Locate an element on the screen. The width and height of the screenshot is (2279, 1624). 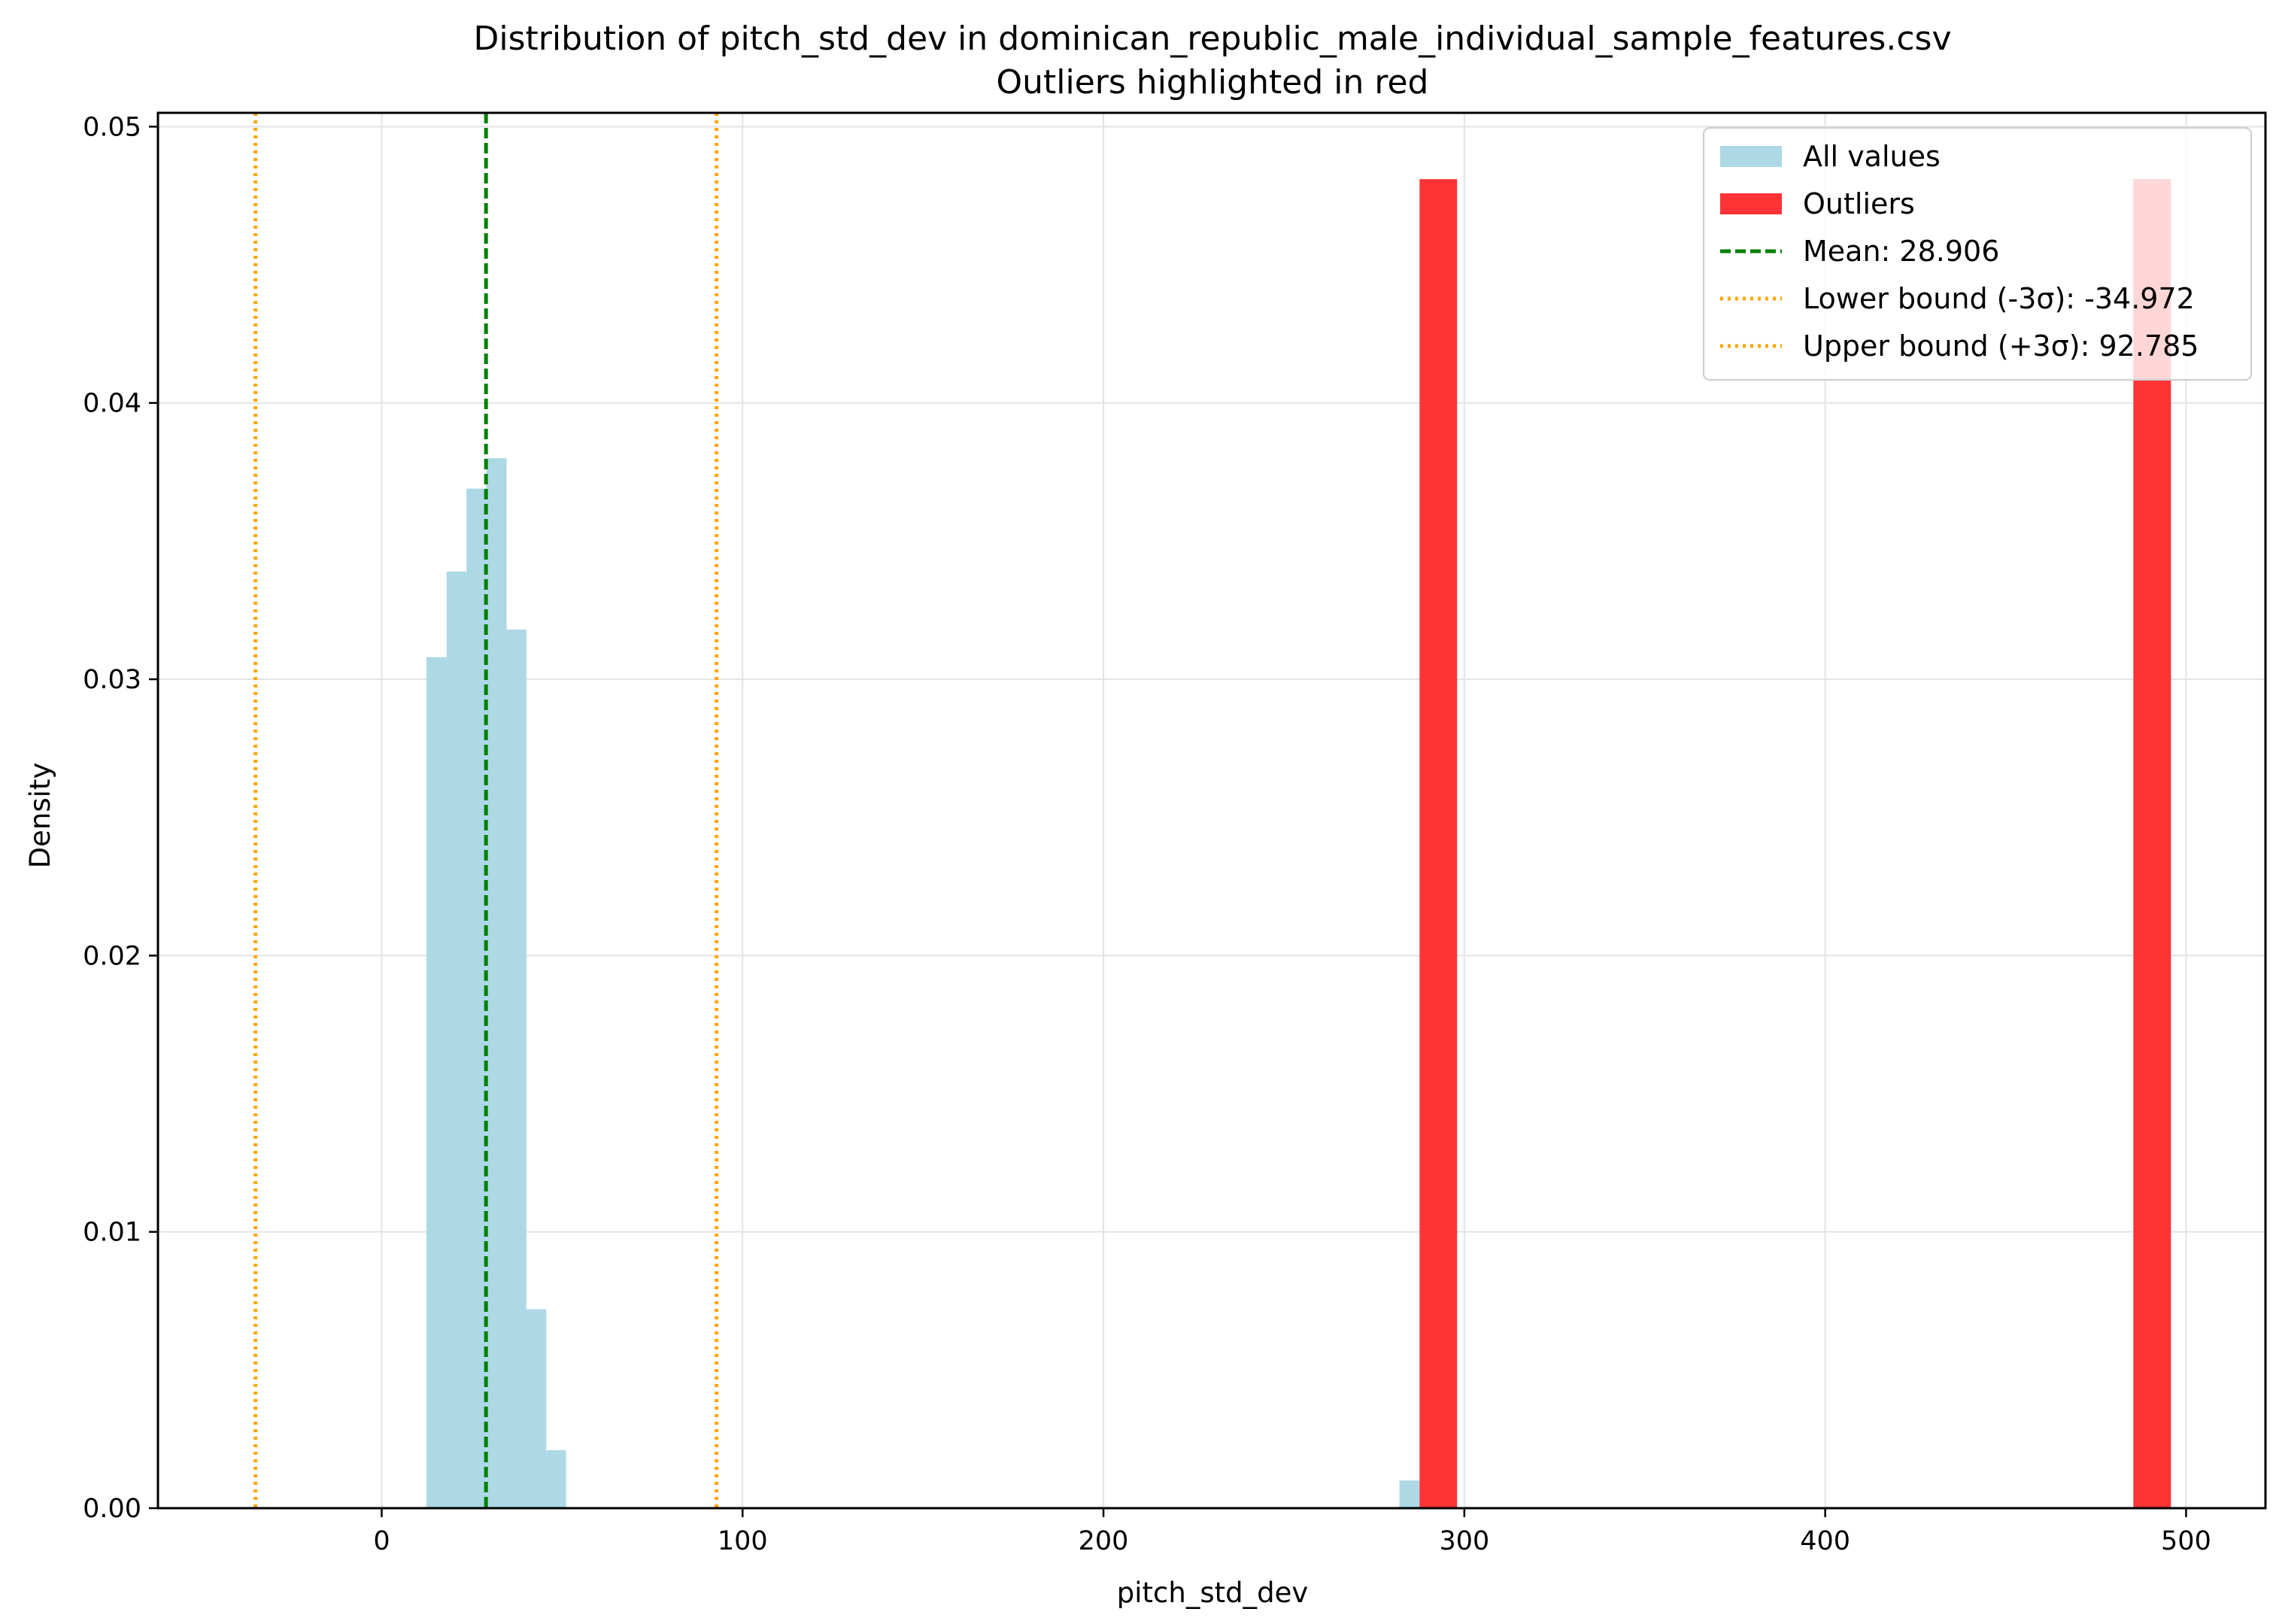
y-tick-label: 0.00 is located at coordinates (112, 1509).